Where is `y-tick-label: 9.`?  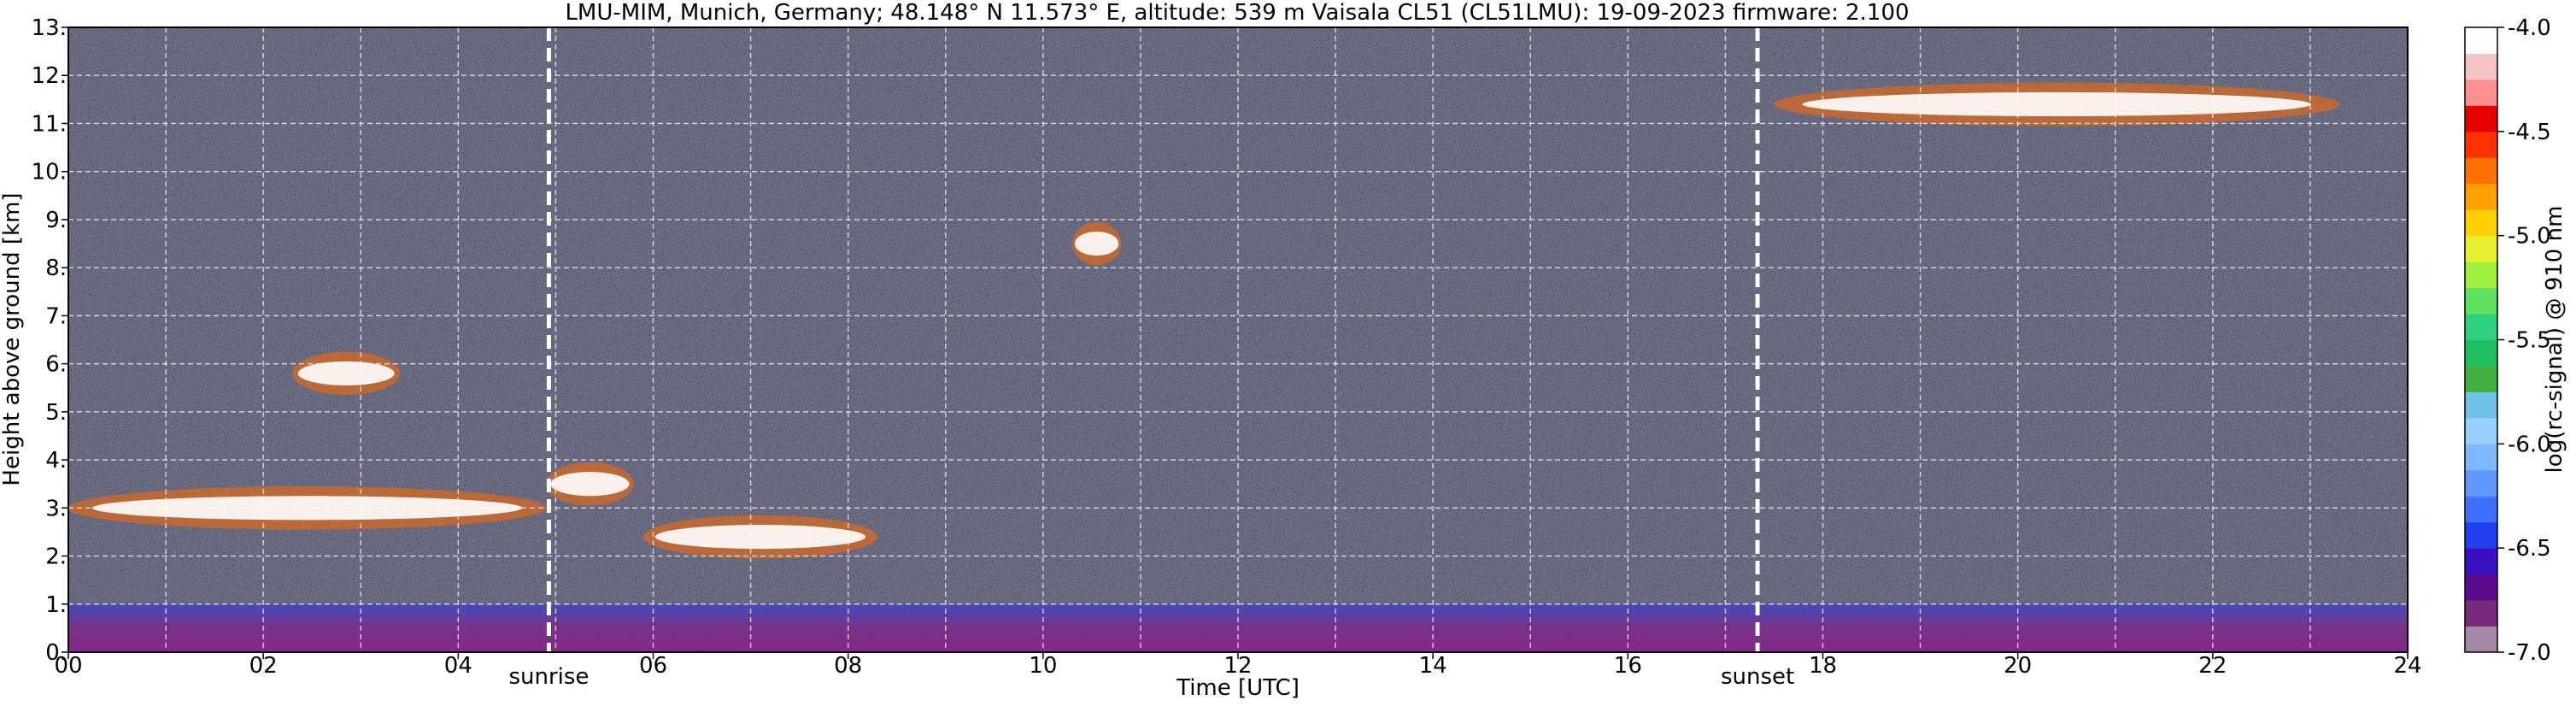 y-tick-label: 9. is located at coordinates (56, 220).